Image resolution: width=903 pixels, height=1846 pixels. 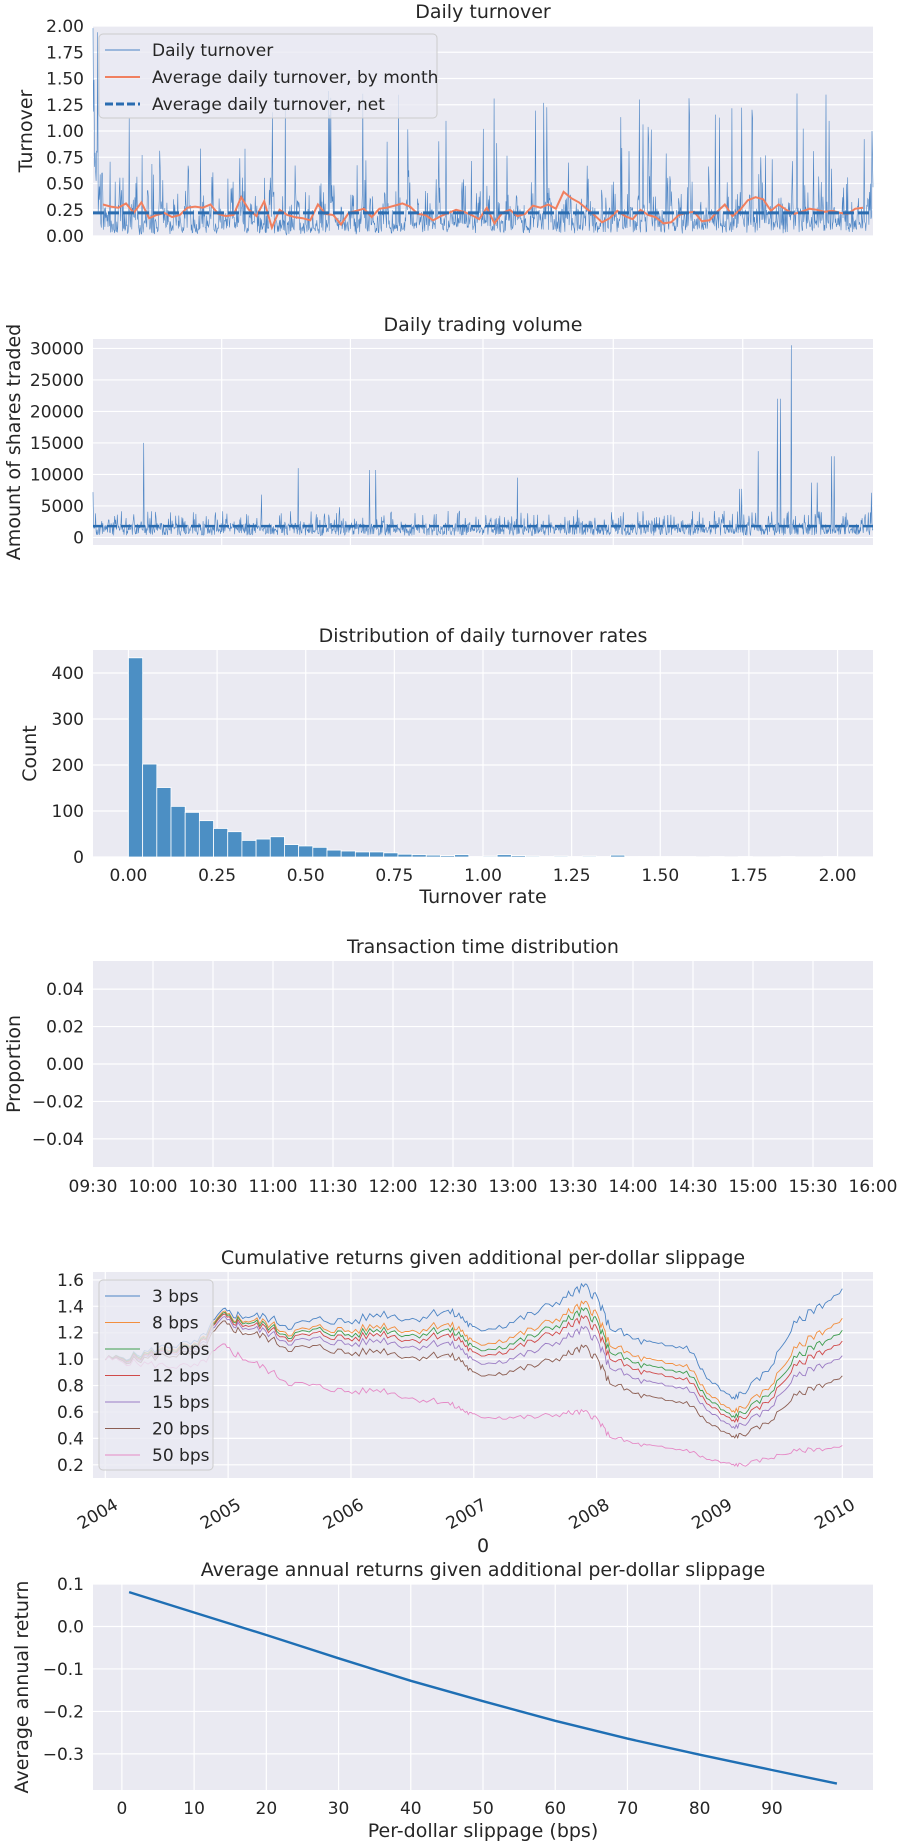 What do you see at coordinates (70, 1413) in the screenshot?
I see `y-tick-label: 0.6` at bounding box center [70, 1413].